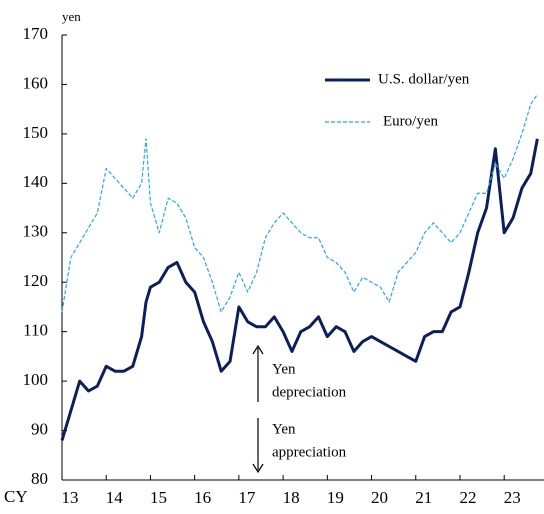 Image resolution: width=544 pixels, height=514 pixels. I want to click on y-tick-label: 90, so click(39, 428).